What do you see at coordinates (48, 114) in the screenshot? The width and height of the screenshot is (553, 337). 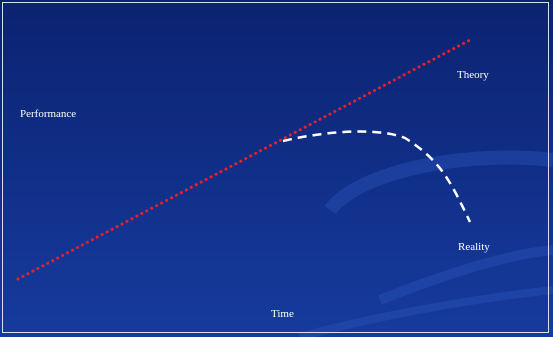 I see `performance-label: Performance` at bounding box center [48, 114].